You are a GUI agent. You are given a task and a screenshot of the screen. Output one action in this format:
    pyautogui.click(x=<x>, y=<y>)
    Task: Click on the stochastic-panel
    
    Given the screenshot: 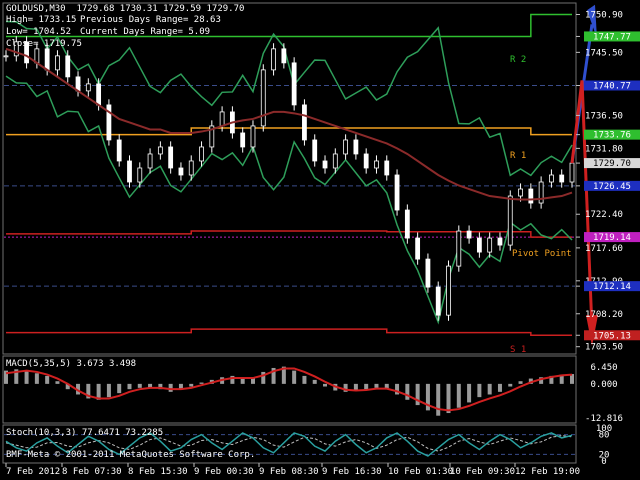 What is the action you would take?
    pyautogui.click(x=289, y=444)
    